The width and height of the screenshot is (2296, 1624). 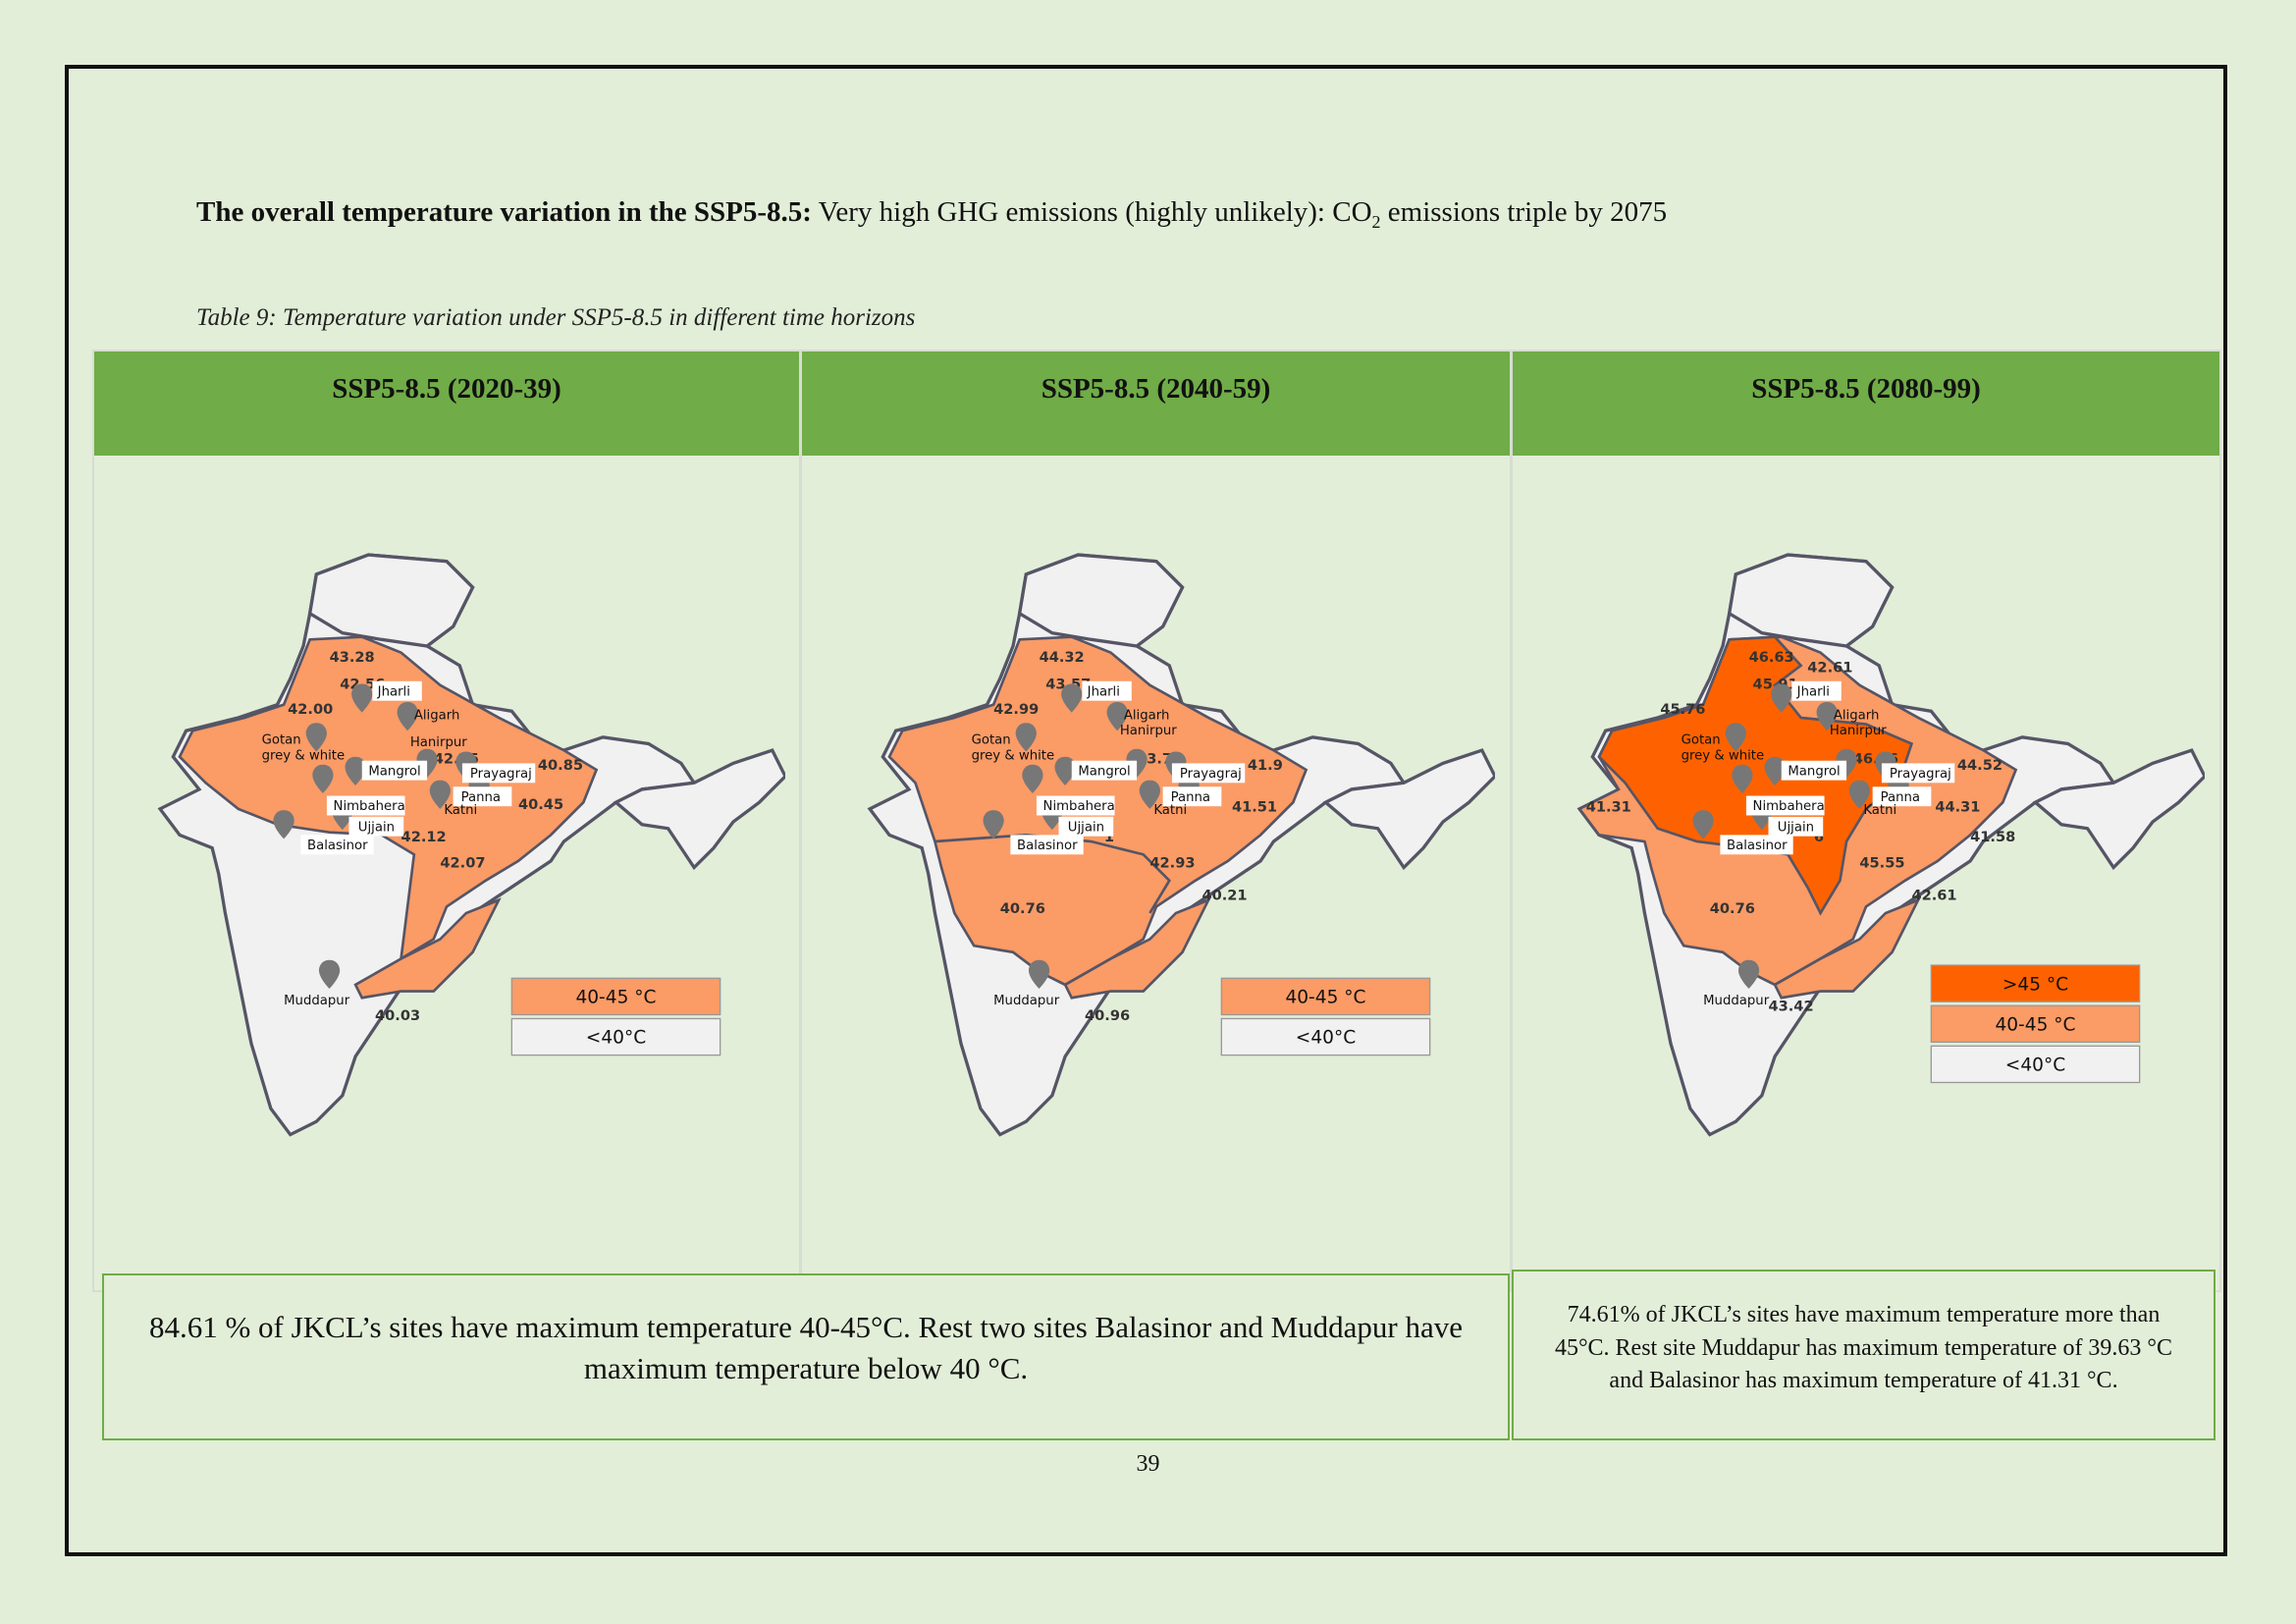 What do you see at coordinates (1524, 212) in the screenshot?
I see `heading-tail: emissions triple by 2075` at bounding box center [1524, 212].